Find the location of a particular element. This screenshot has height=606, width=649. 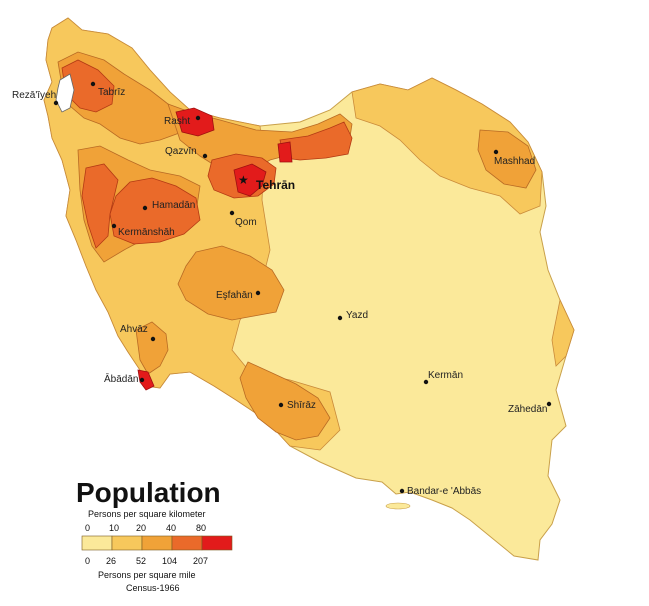

city-label: Mashhad is located at coordinates (514, 161).